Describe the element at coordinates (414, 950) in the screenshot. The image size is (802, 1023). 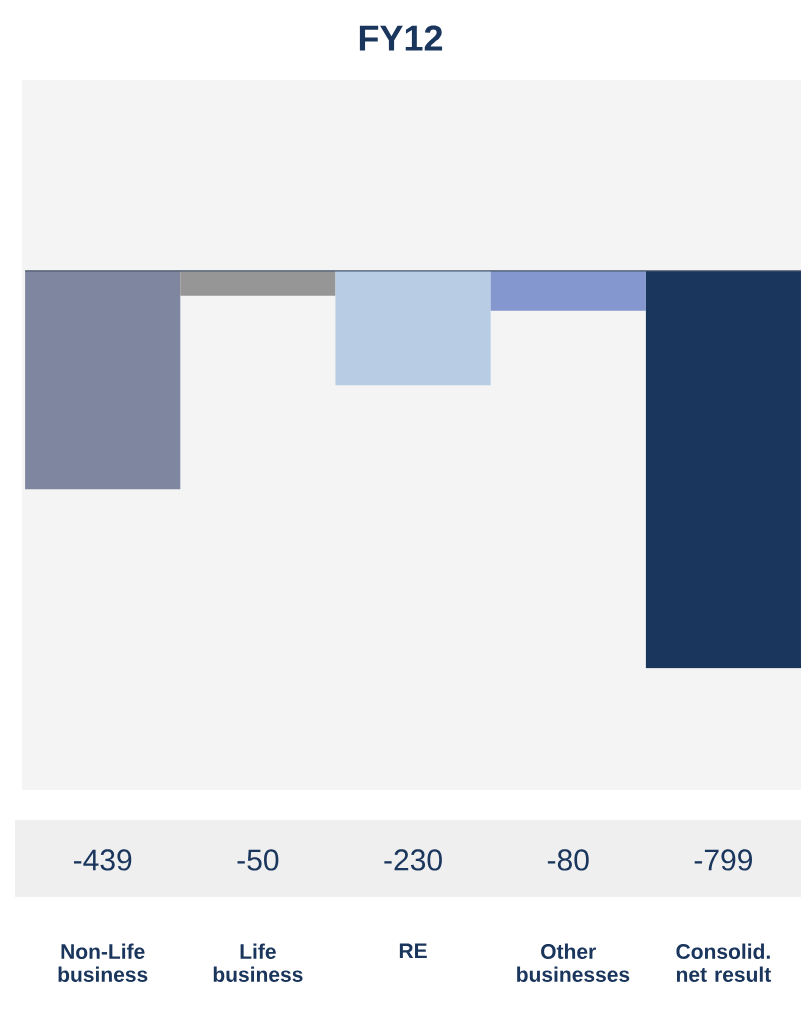
I see `x-tick-label: RE` at that location.